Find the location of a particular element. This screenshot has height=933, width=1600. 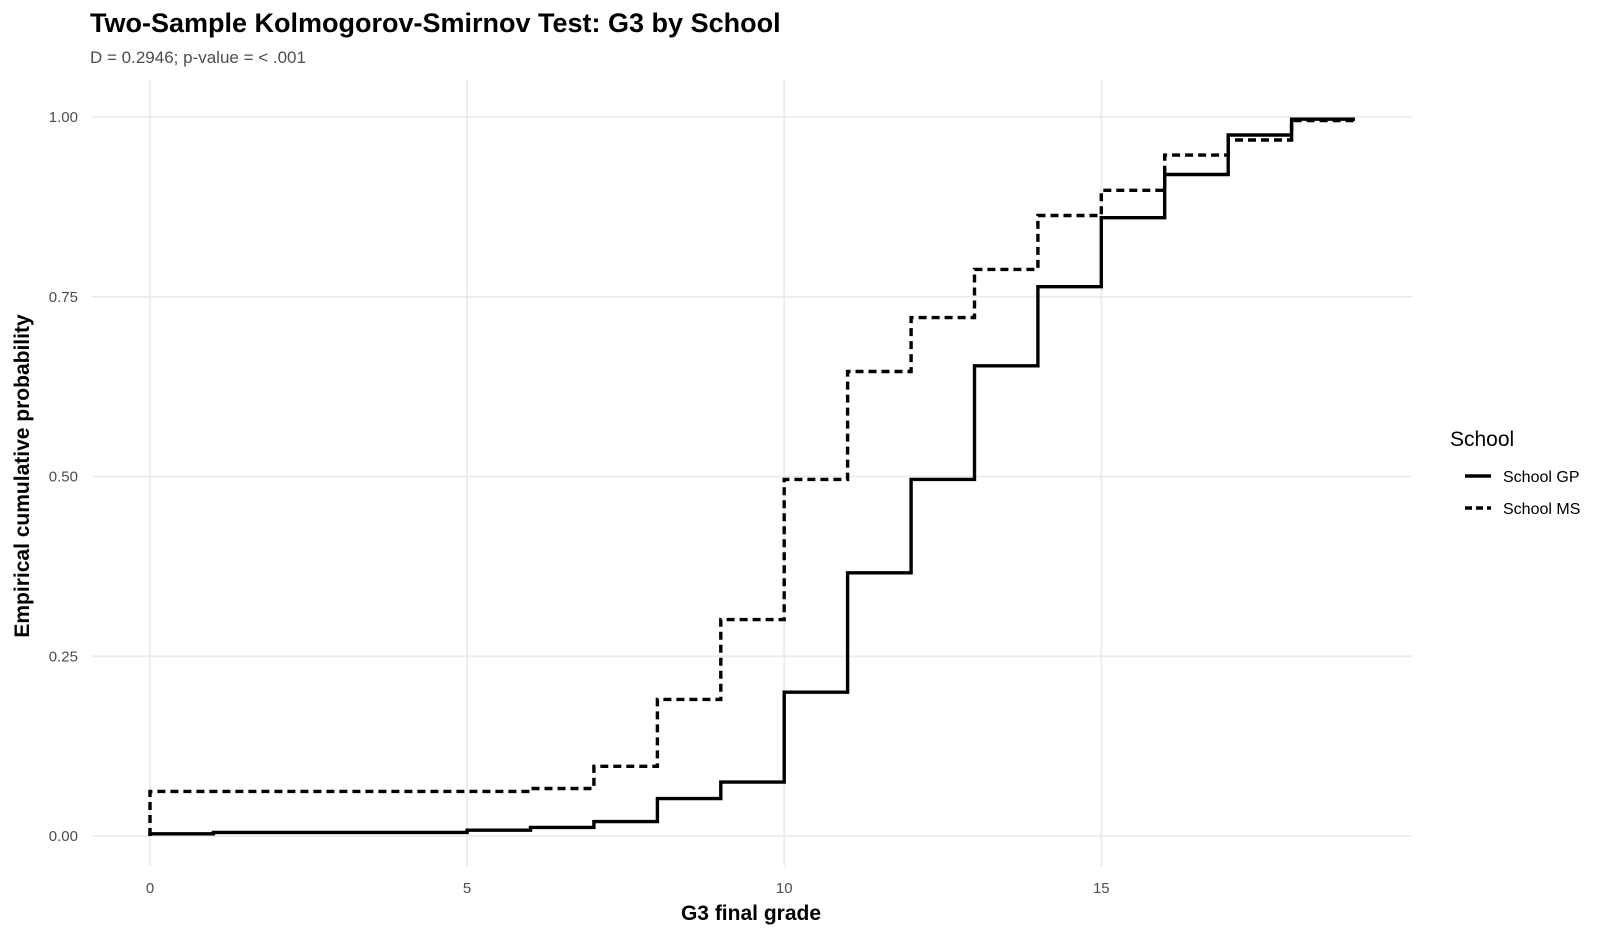

y-tick-label: 0.75 is located at coordinates (63, 297).